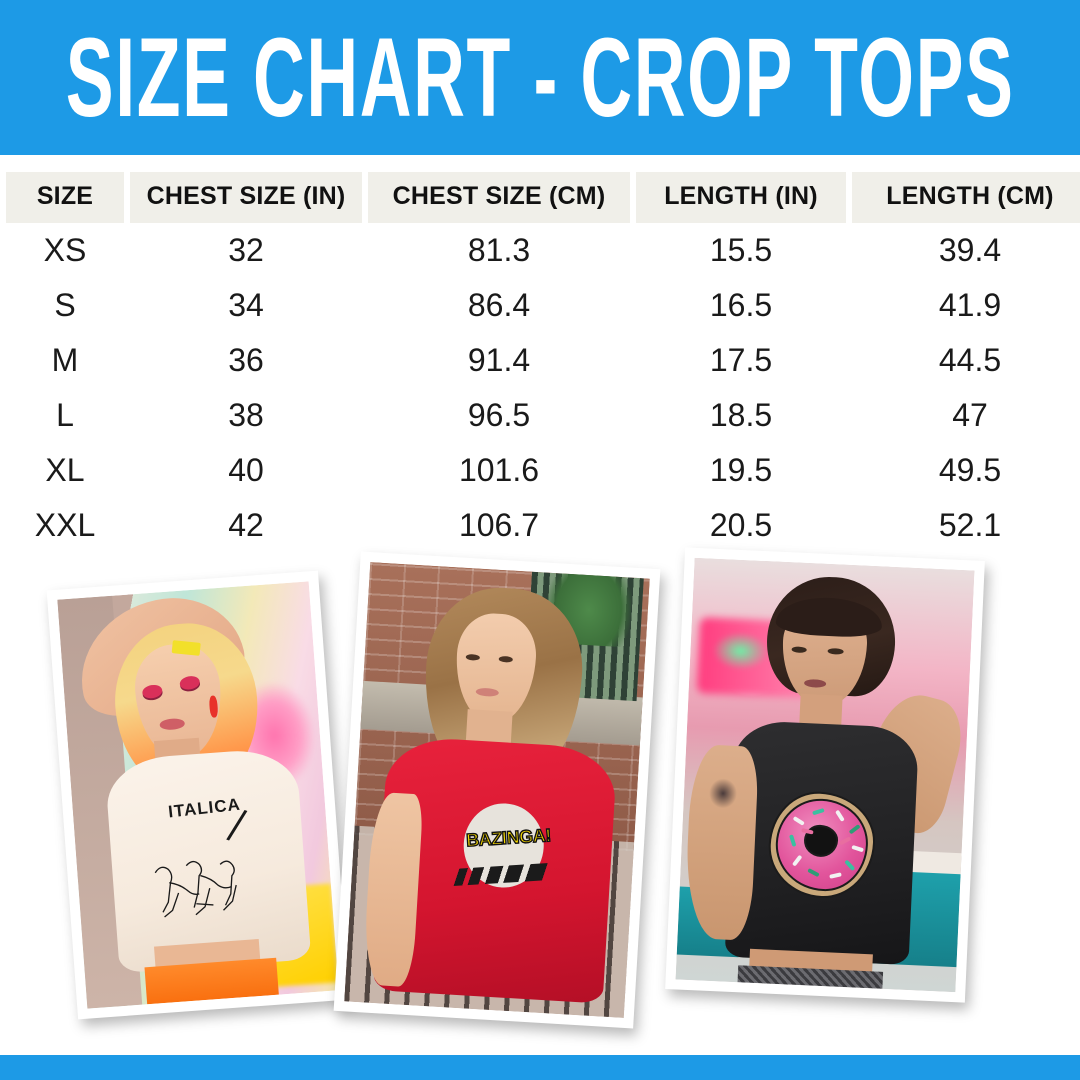 This screenshot has height=1080, width=1080. Describe the element at coordinates (65, 250) in the screenshot. I see `cell-size: XS` at that location.